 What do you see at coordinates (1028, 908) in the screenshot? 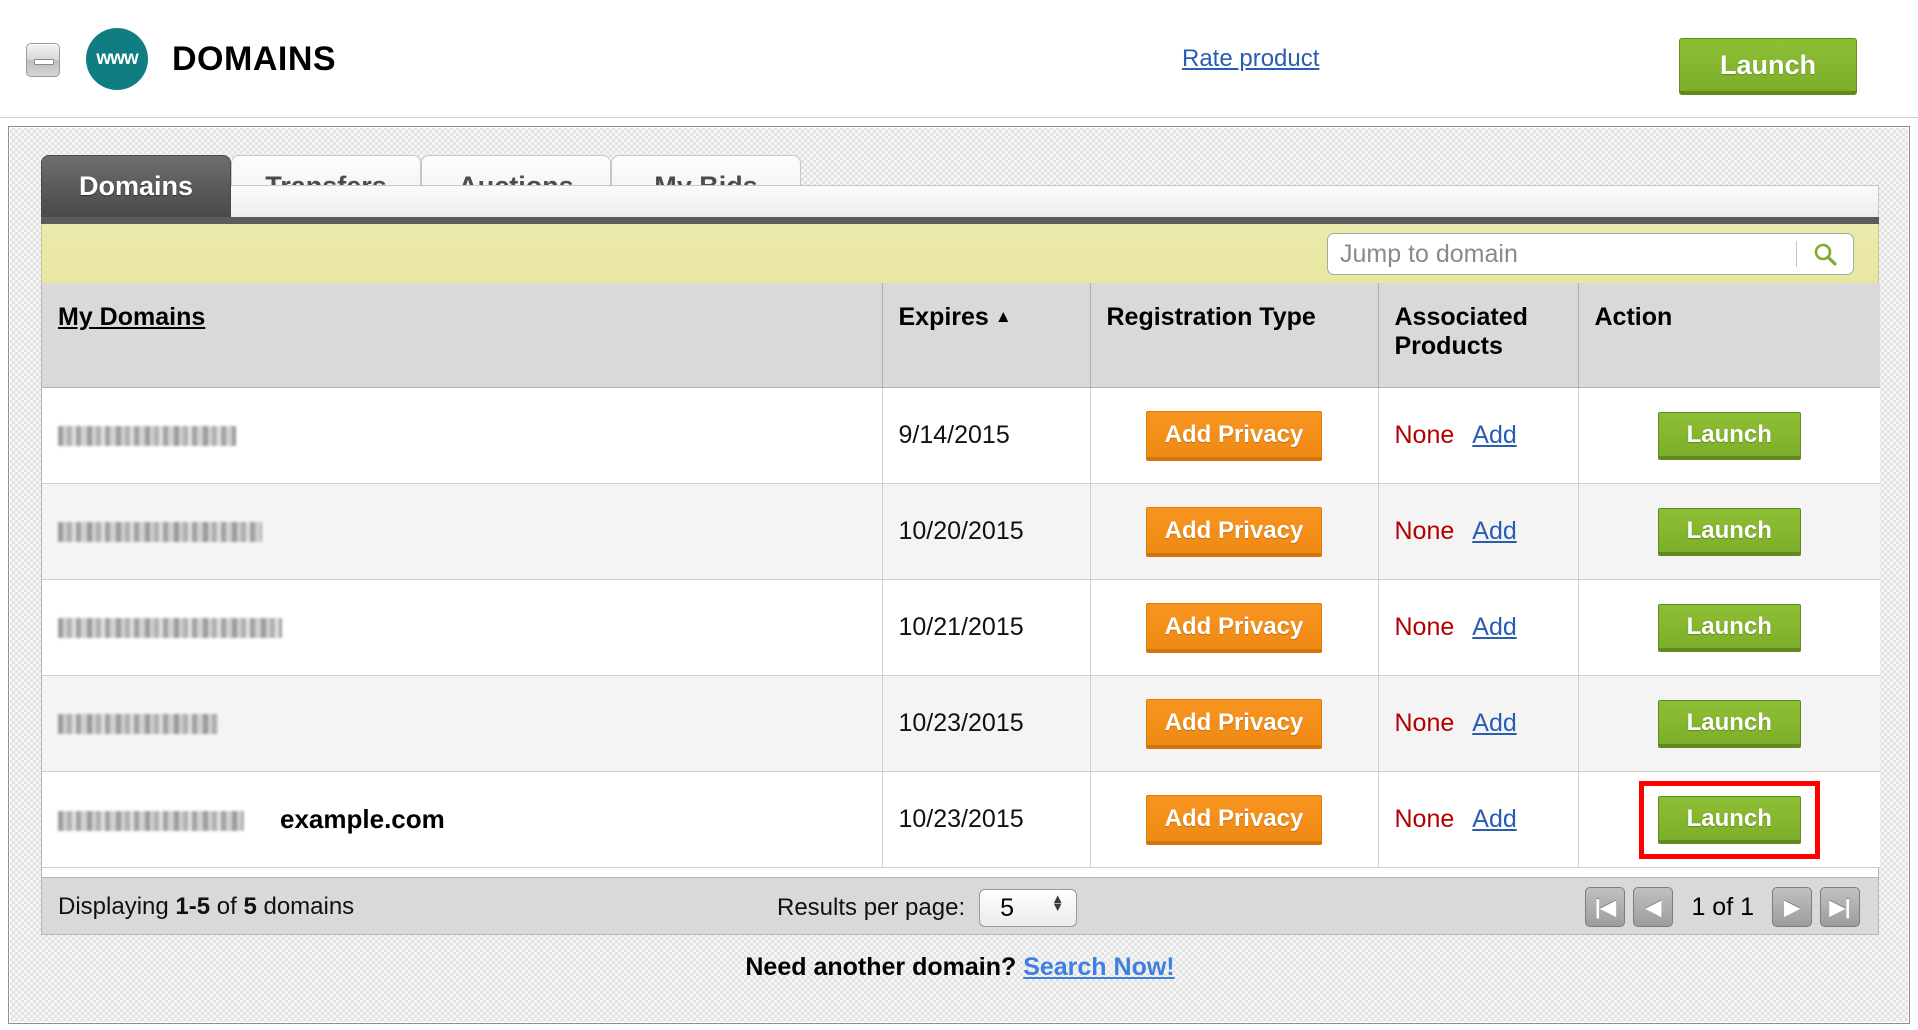
I see `results-per-page-select: 5 ▲ ▼` at bounding box center [1028, 908].